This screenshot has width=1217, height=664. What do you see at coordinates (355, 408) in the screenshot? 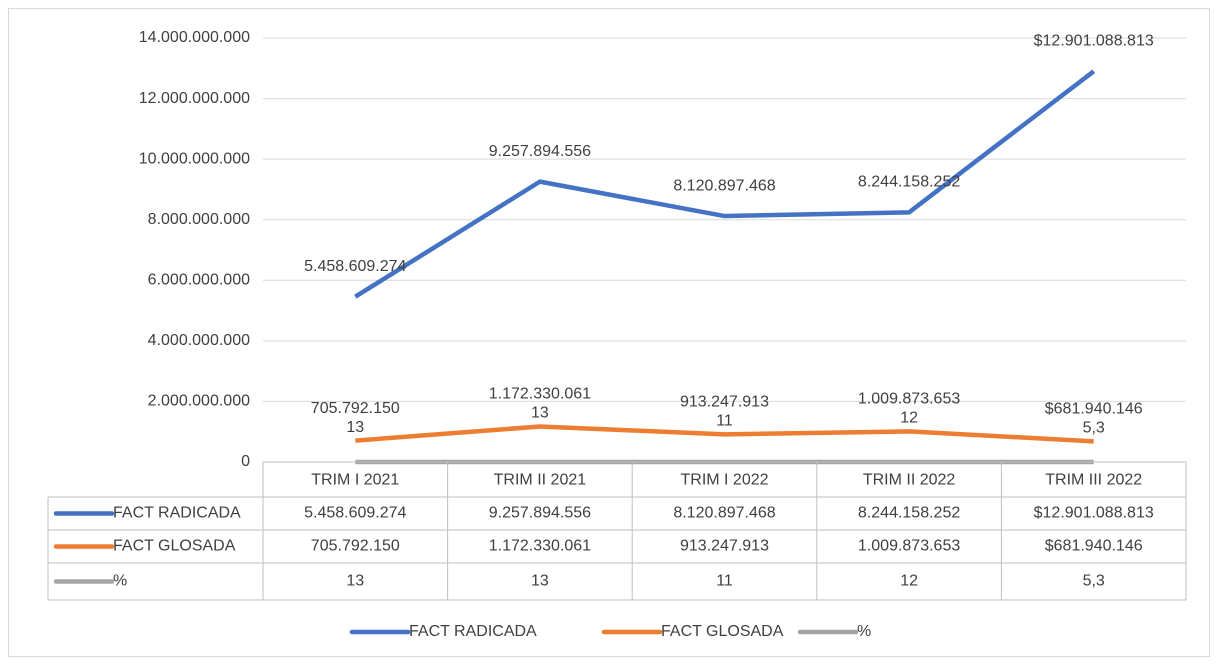
I see `data-label: 705.792.150` at bounding box center [355, 408].